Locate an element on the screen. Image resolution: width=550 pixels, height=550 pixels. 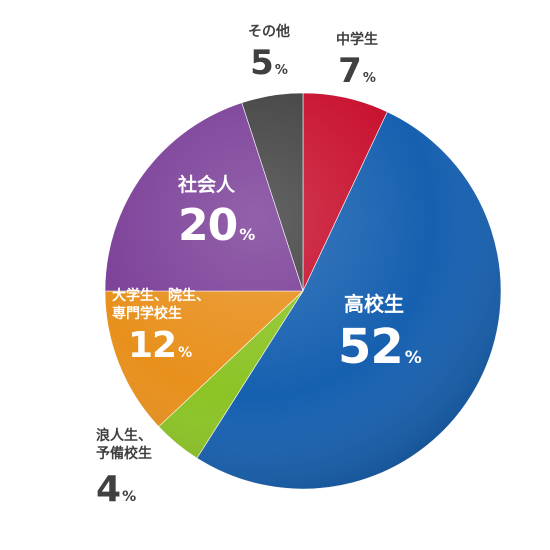
slice-unit-ronin: % is located at coordinates (129, 497).